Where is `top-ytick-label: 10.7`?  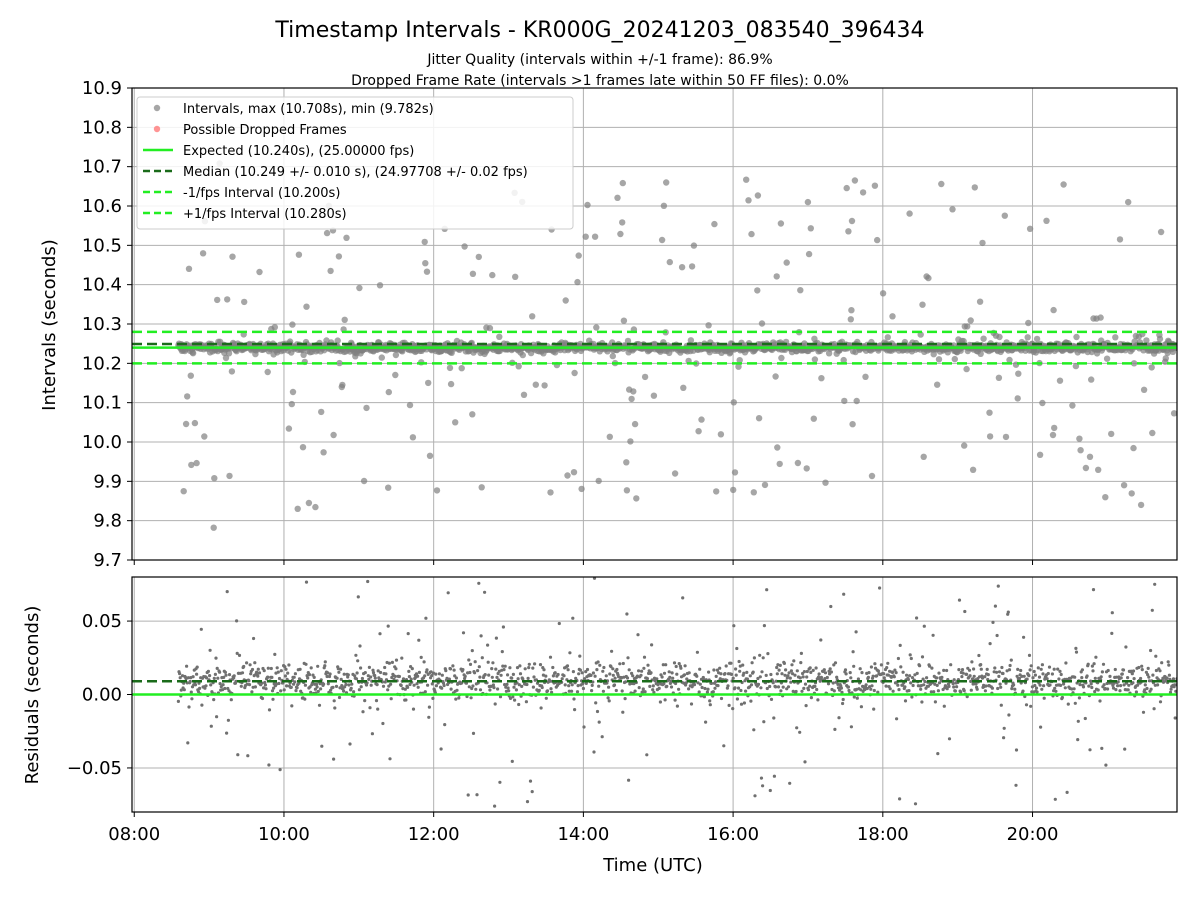
top-ytick-label: 10.7 is located at coordinates (102, 167).